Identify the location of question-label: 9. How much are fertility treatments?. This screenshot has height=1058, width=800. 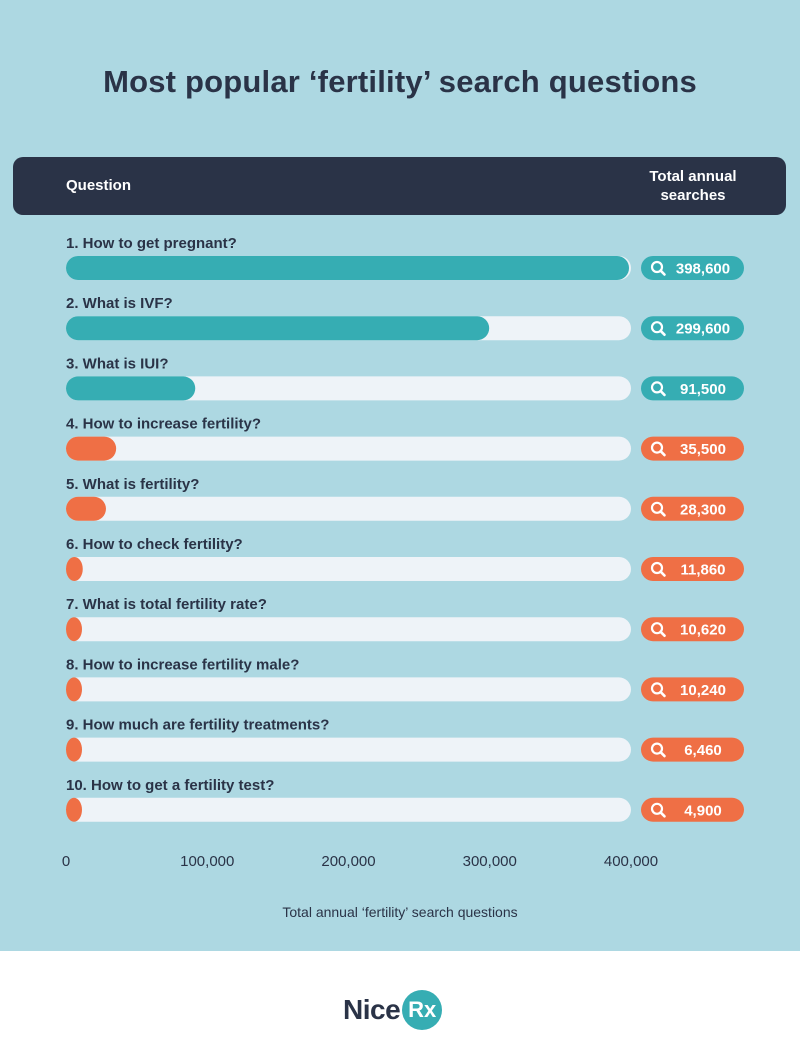
(197, 725).